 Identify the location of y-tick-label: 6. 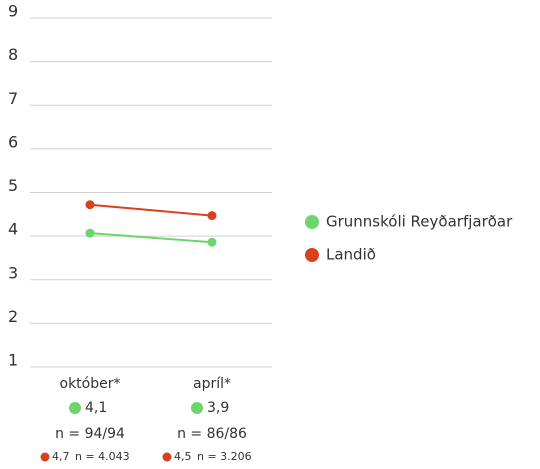
(13, 141).